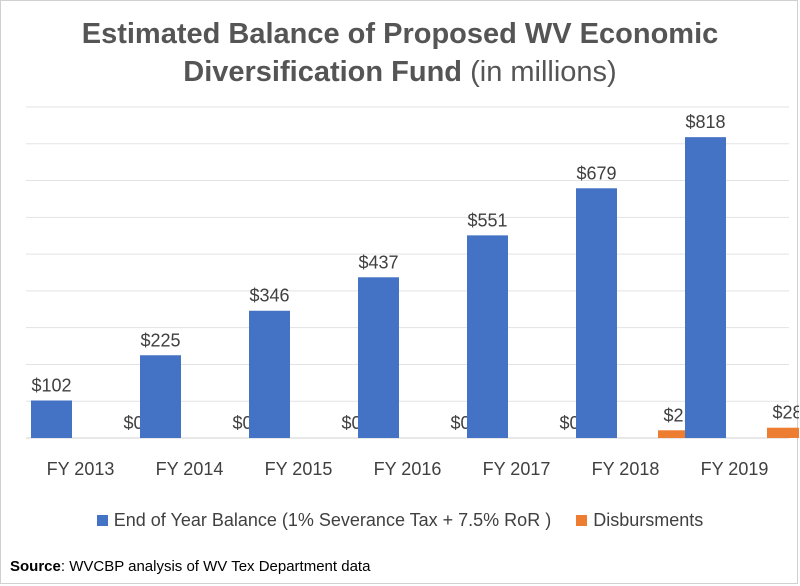  Describe the element at coordinates (51, 419) in the screenshot. I see `bar-balance-fy-2013` at that location.